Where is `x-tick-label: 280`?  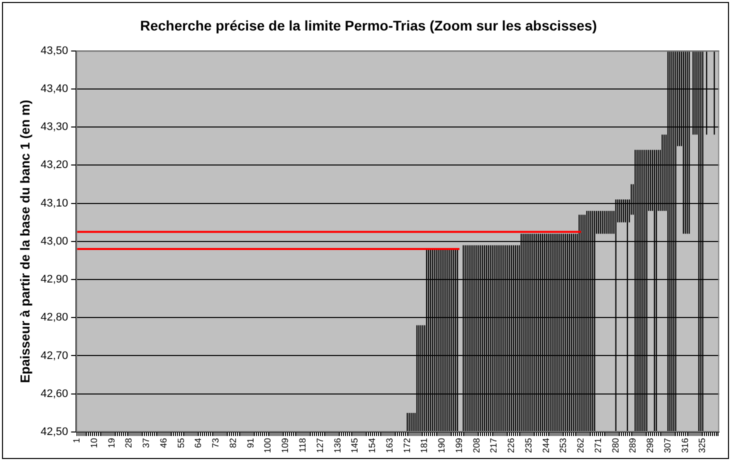
x-tick-label: 280 is located at coordinates (615, 446).